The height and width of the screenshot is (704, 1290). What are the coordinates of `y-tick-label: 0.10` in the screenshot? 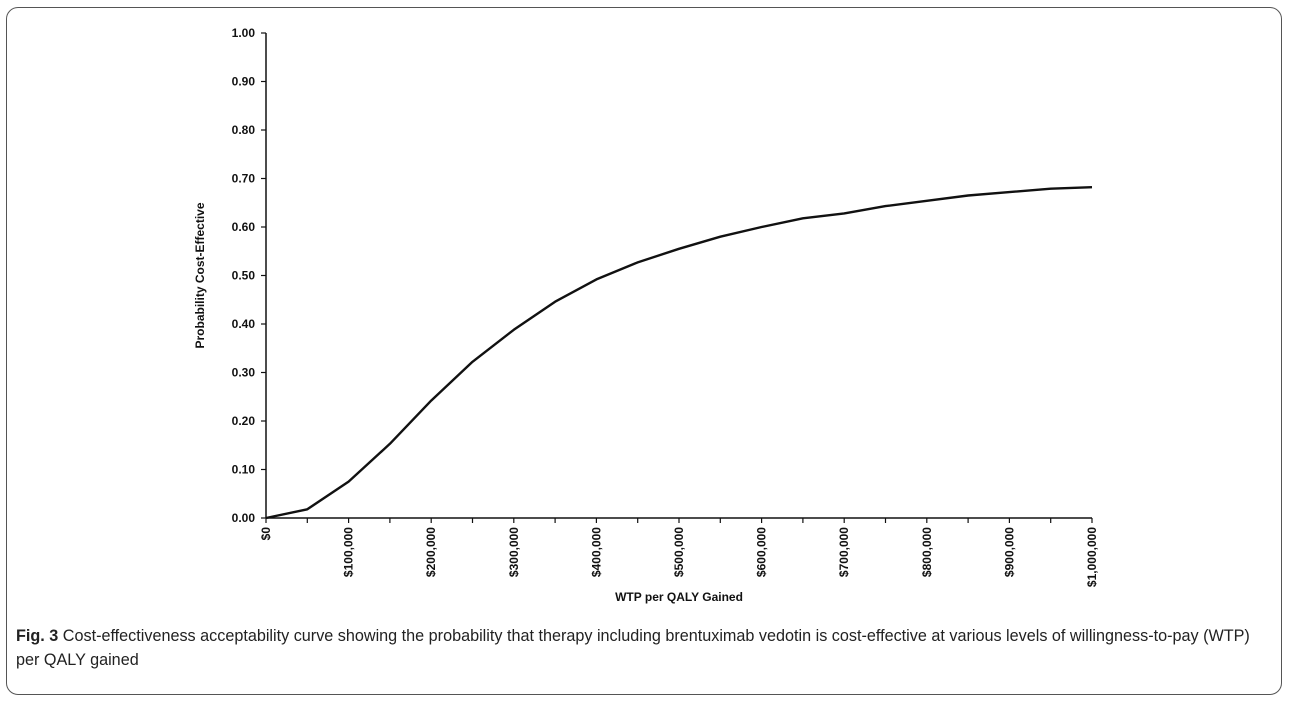 It's located at (244, 470).